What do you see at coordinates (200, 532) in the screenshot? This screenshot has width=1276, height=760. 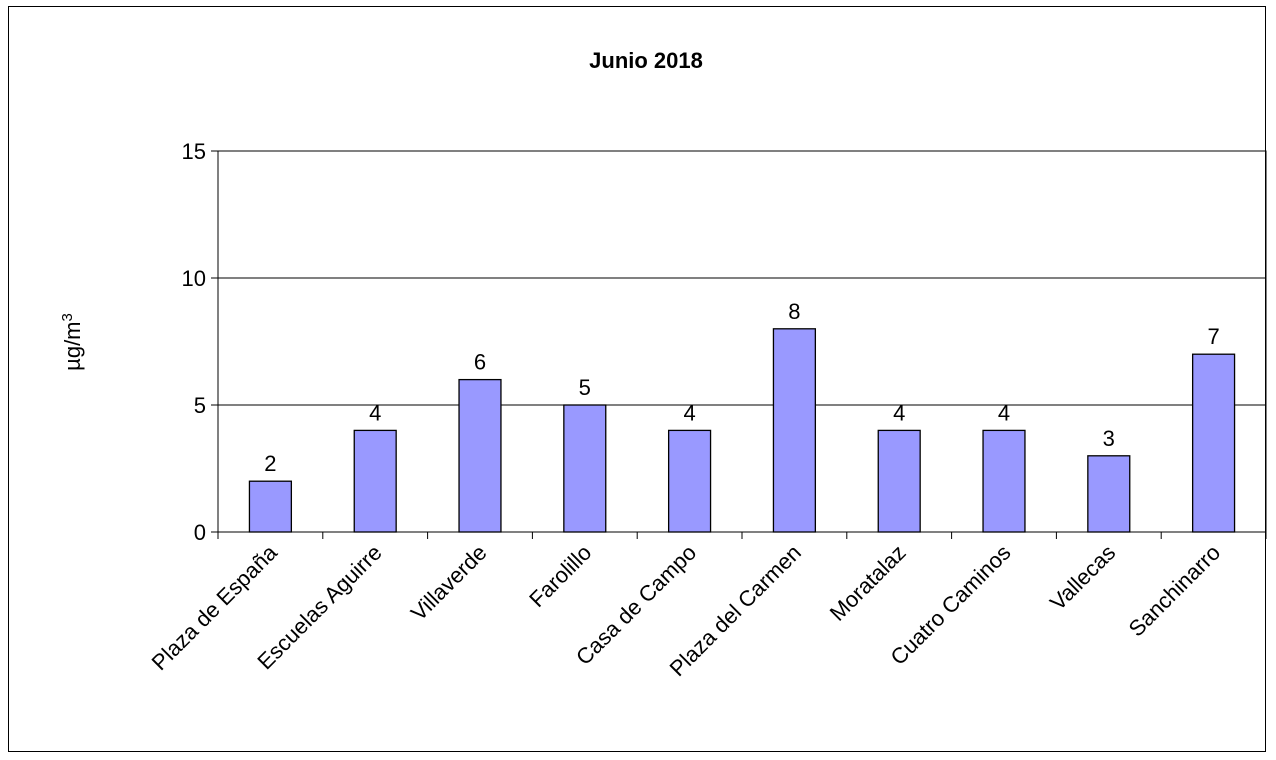 I see `y-tick-label: 0` at bounding box center [200, 532].